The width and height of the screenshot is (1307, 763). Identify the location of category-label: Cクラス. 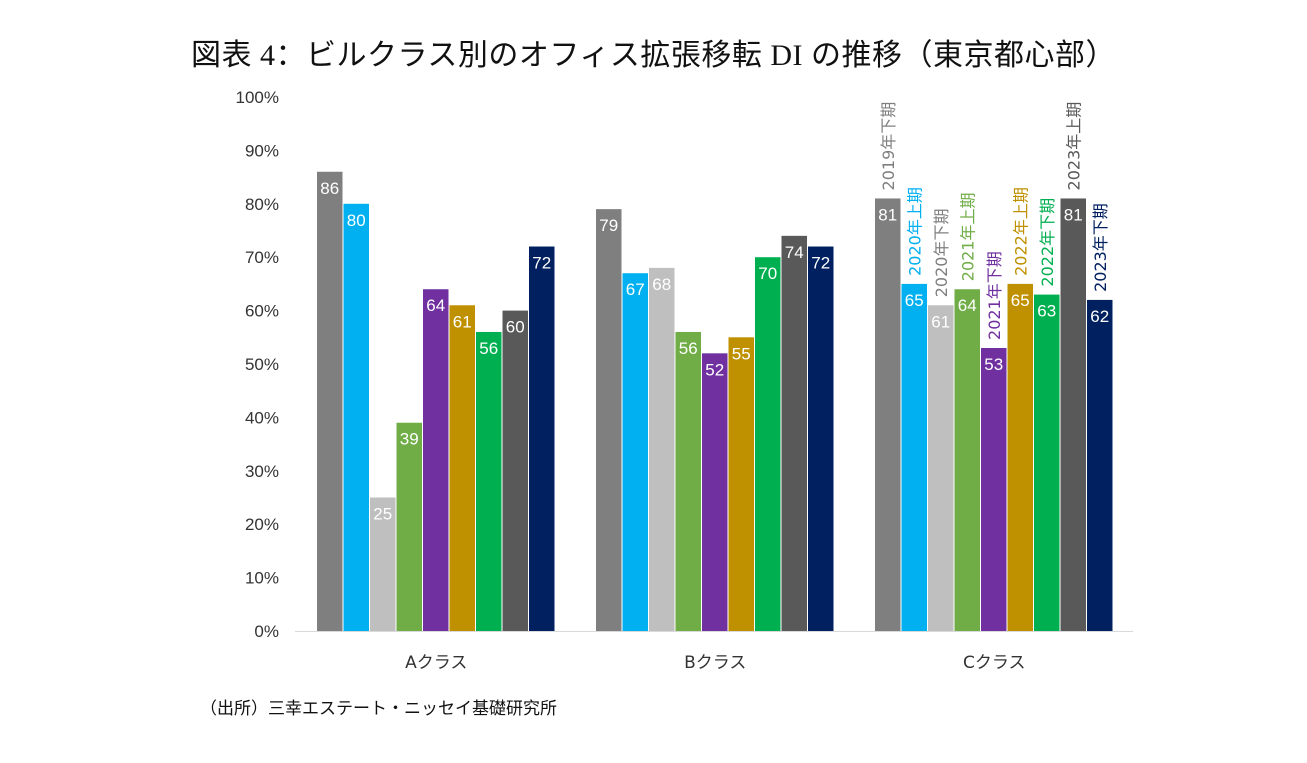
(994, 663).